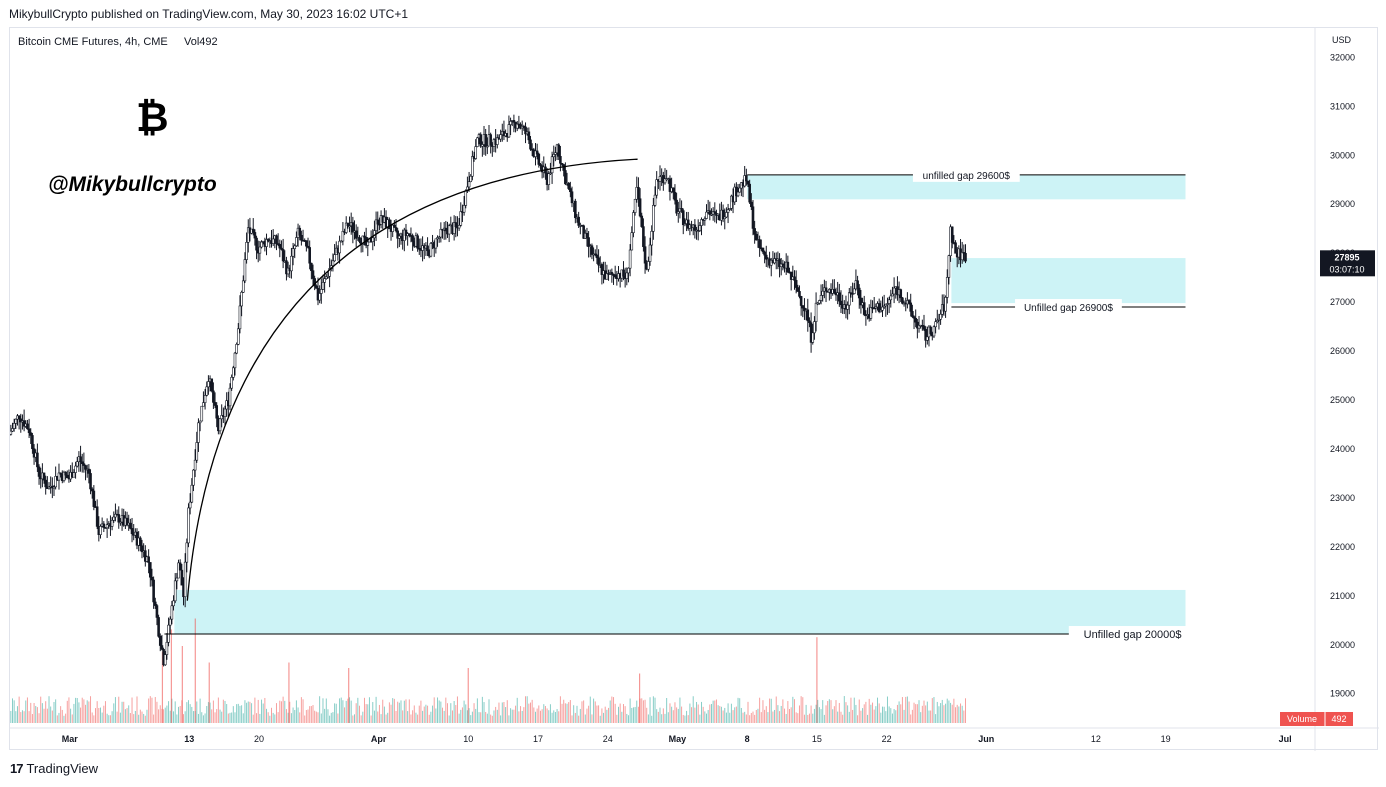 This screenshot has width=1386, height=787. Describe the element at coordinates (70, 739) in the screenshot. I see `time-tick-label: Mar` at that location.